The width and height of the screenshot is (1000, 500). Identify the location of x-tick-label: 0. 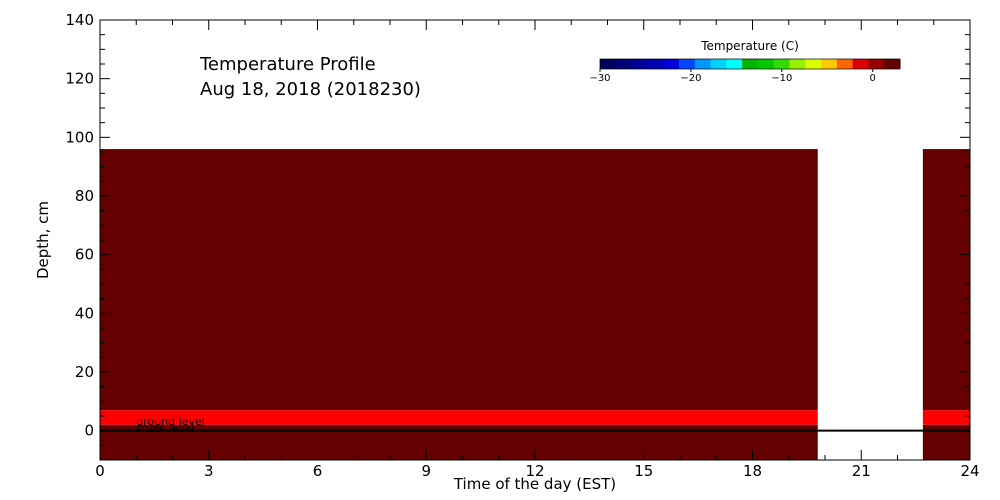
(100, 471).